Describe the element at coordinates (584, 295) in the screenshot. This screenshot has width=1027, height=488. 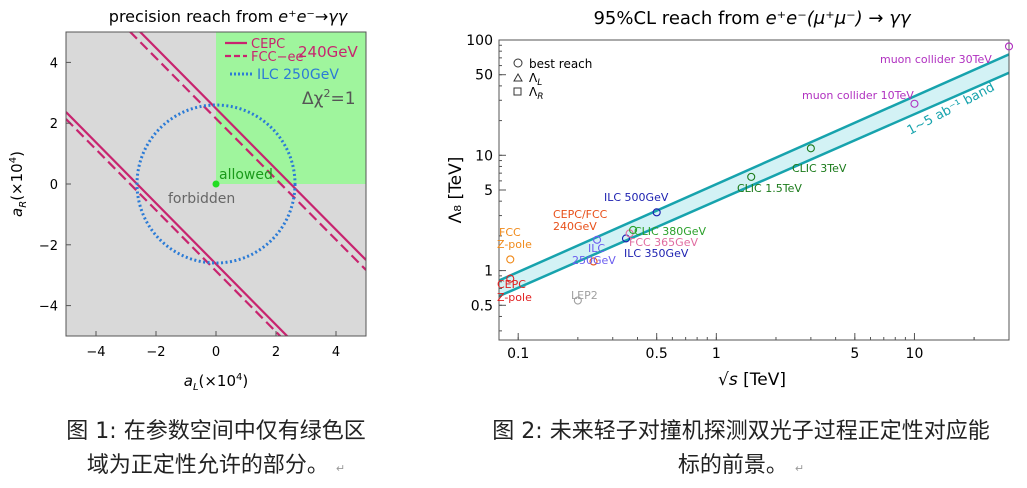
I see `label-lep2: LEP2` at that location.